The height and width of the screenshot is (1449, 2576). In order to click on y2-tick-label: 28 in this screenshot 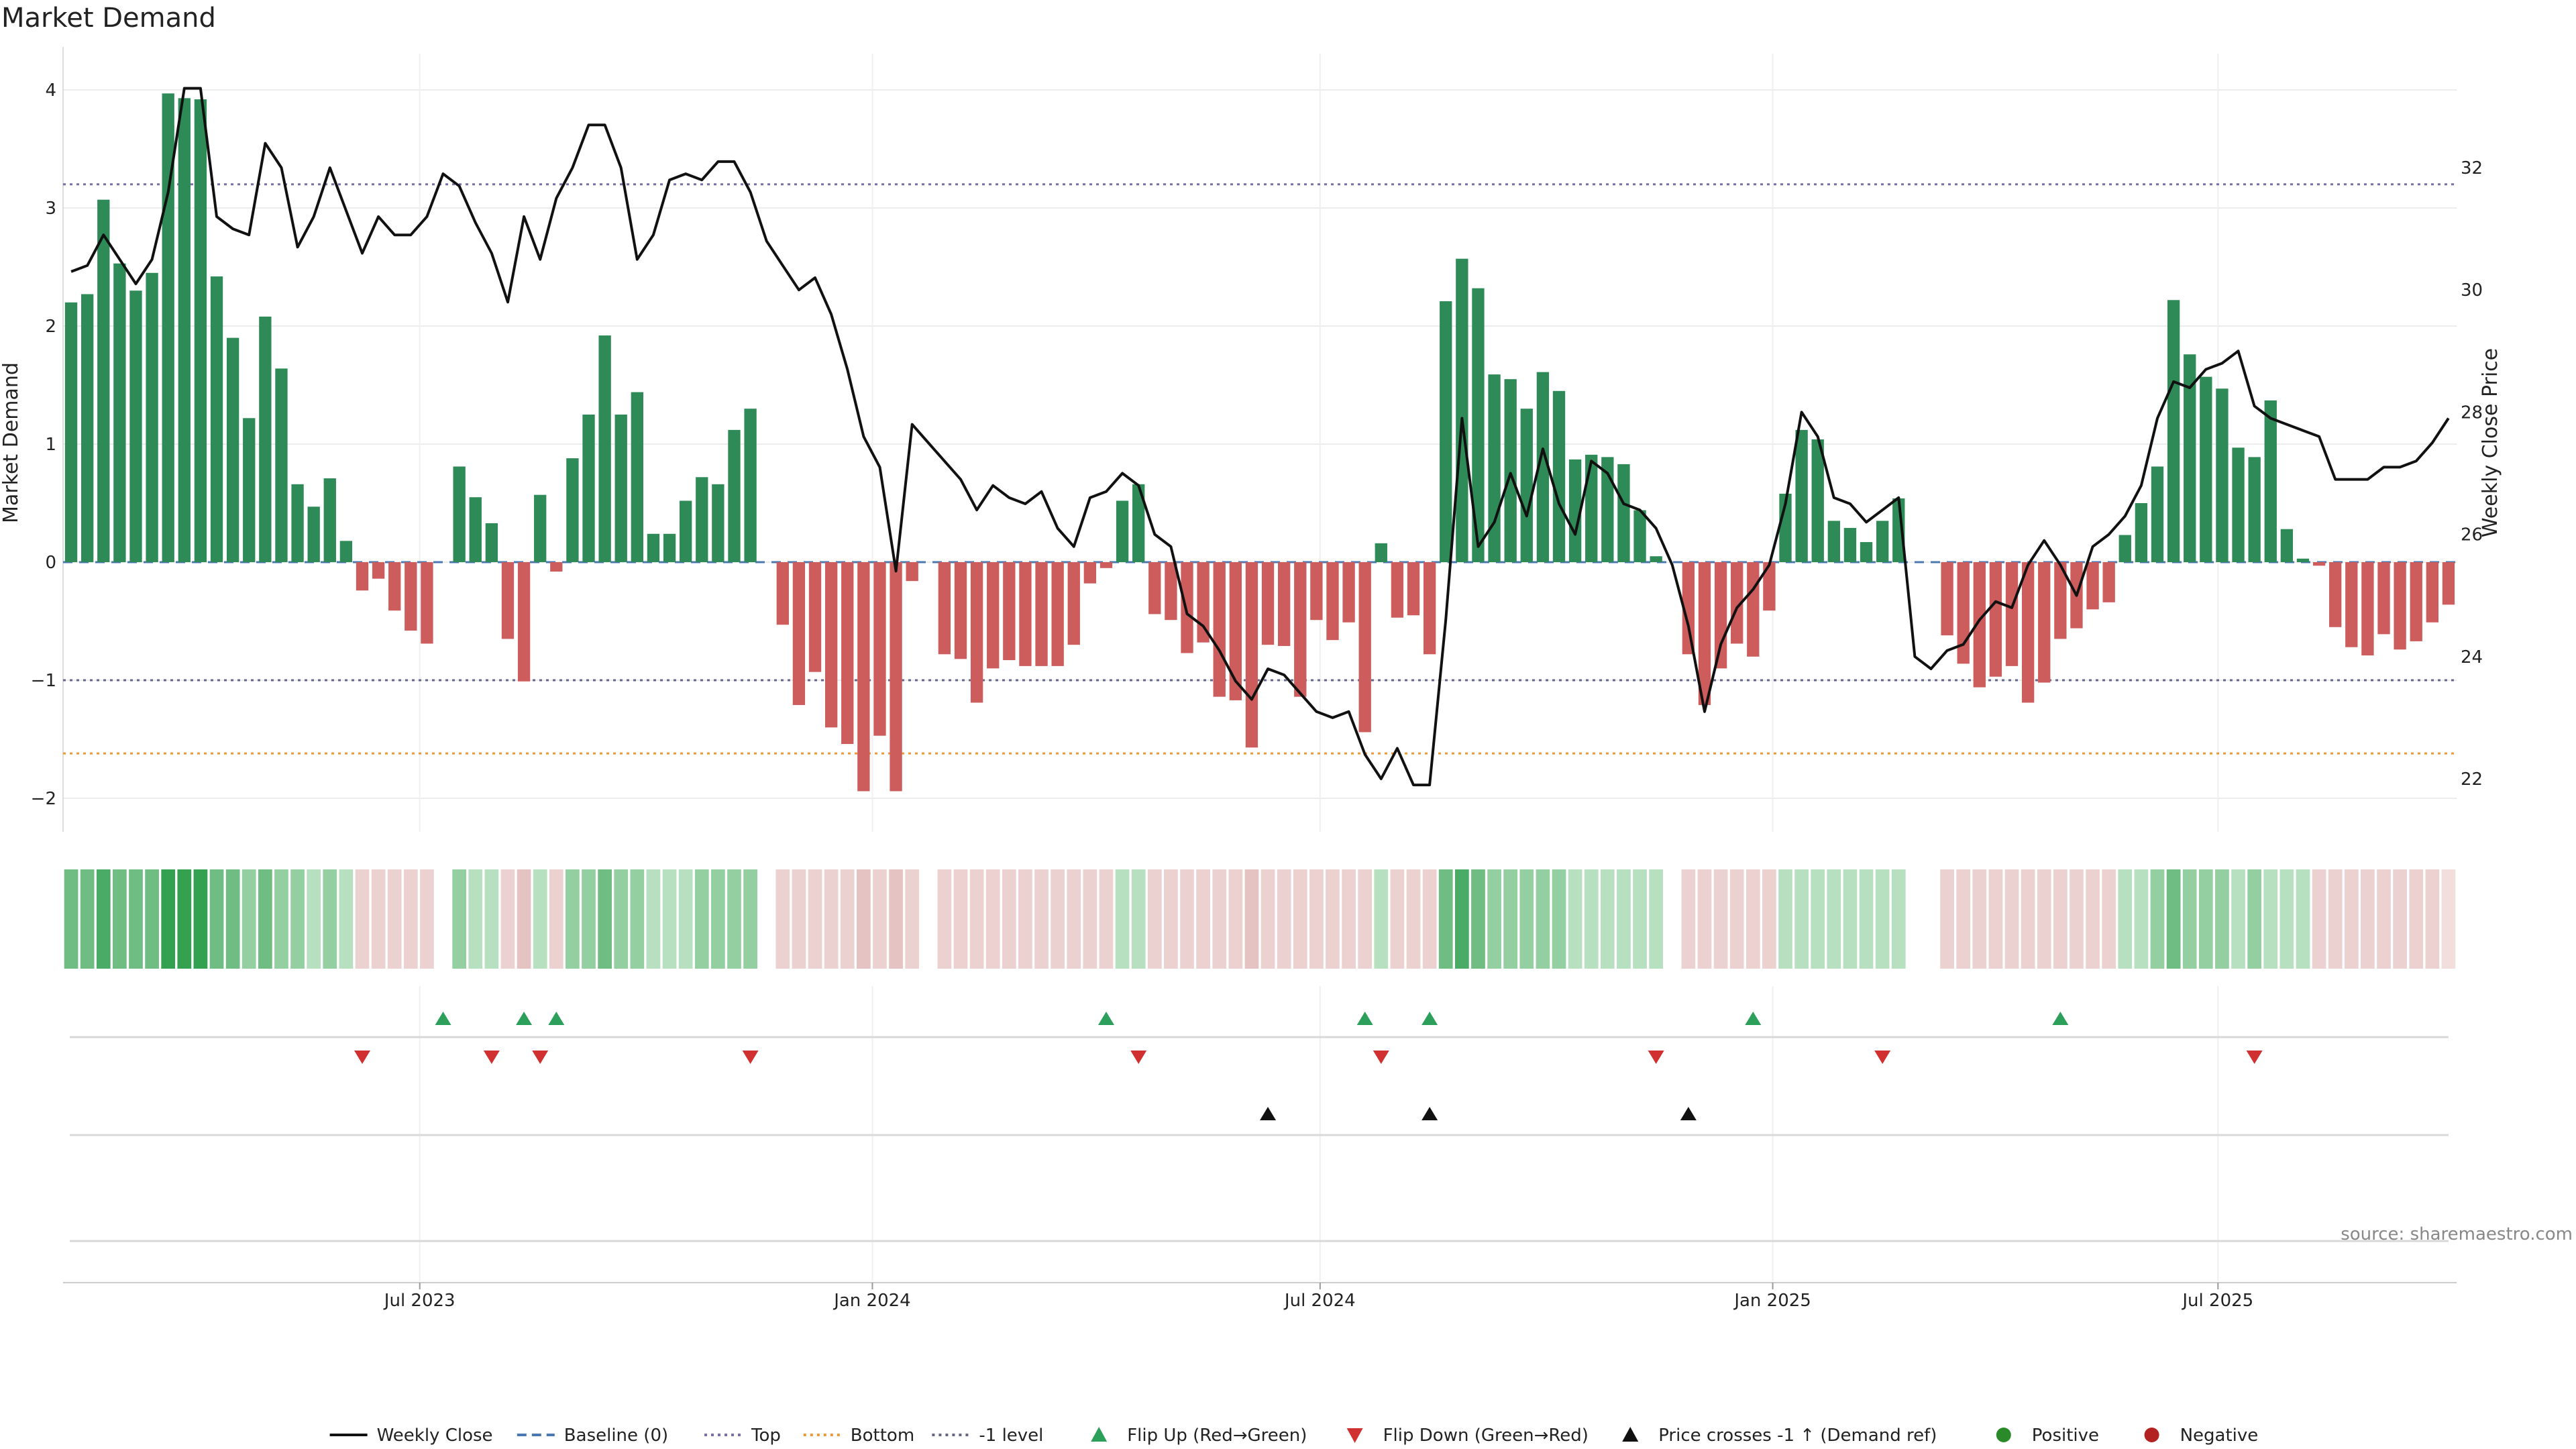, I will do `click(2472, 412)`.